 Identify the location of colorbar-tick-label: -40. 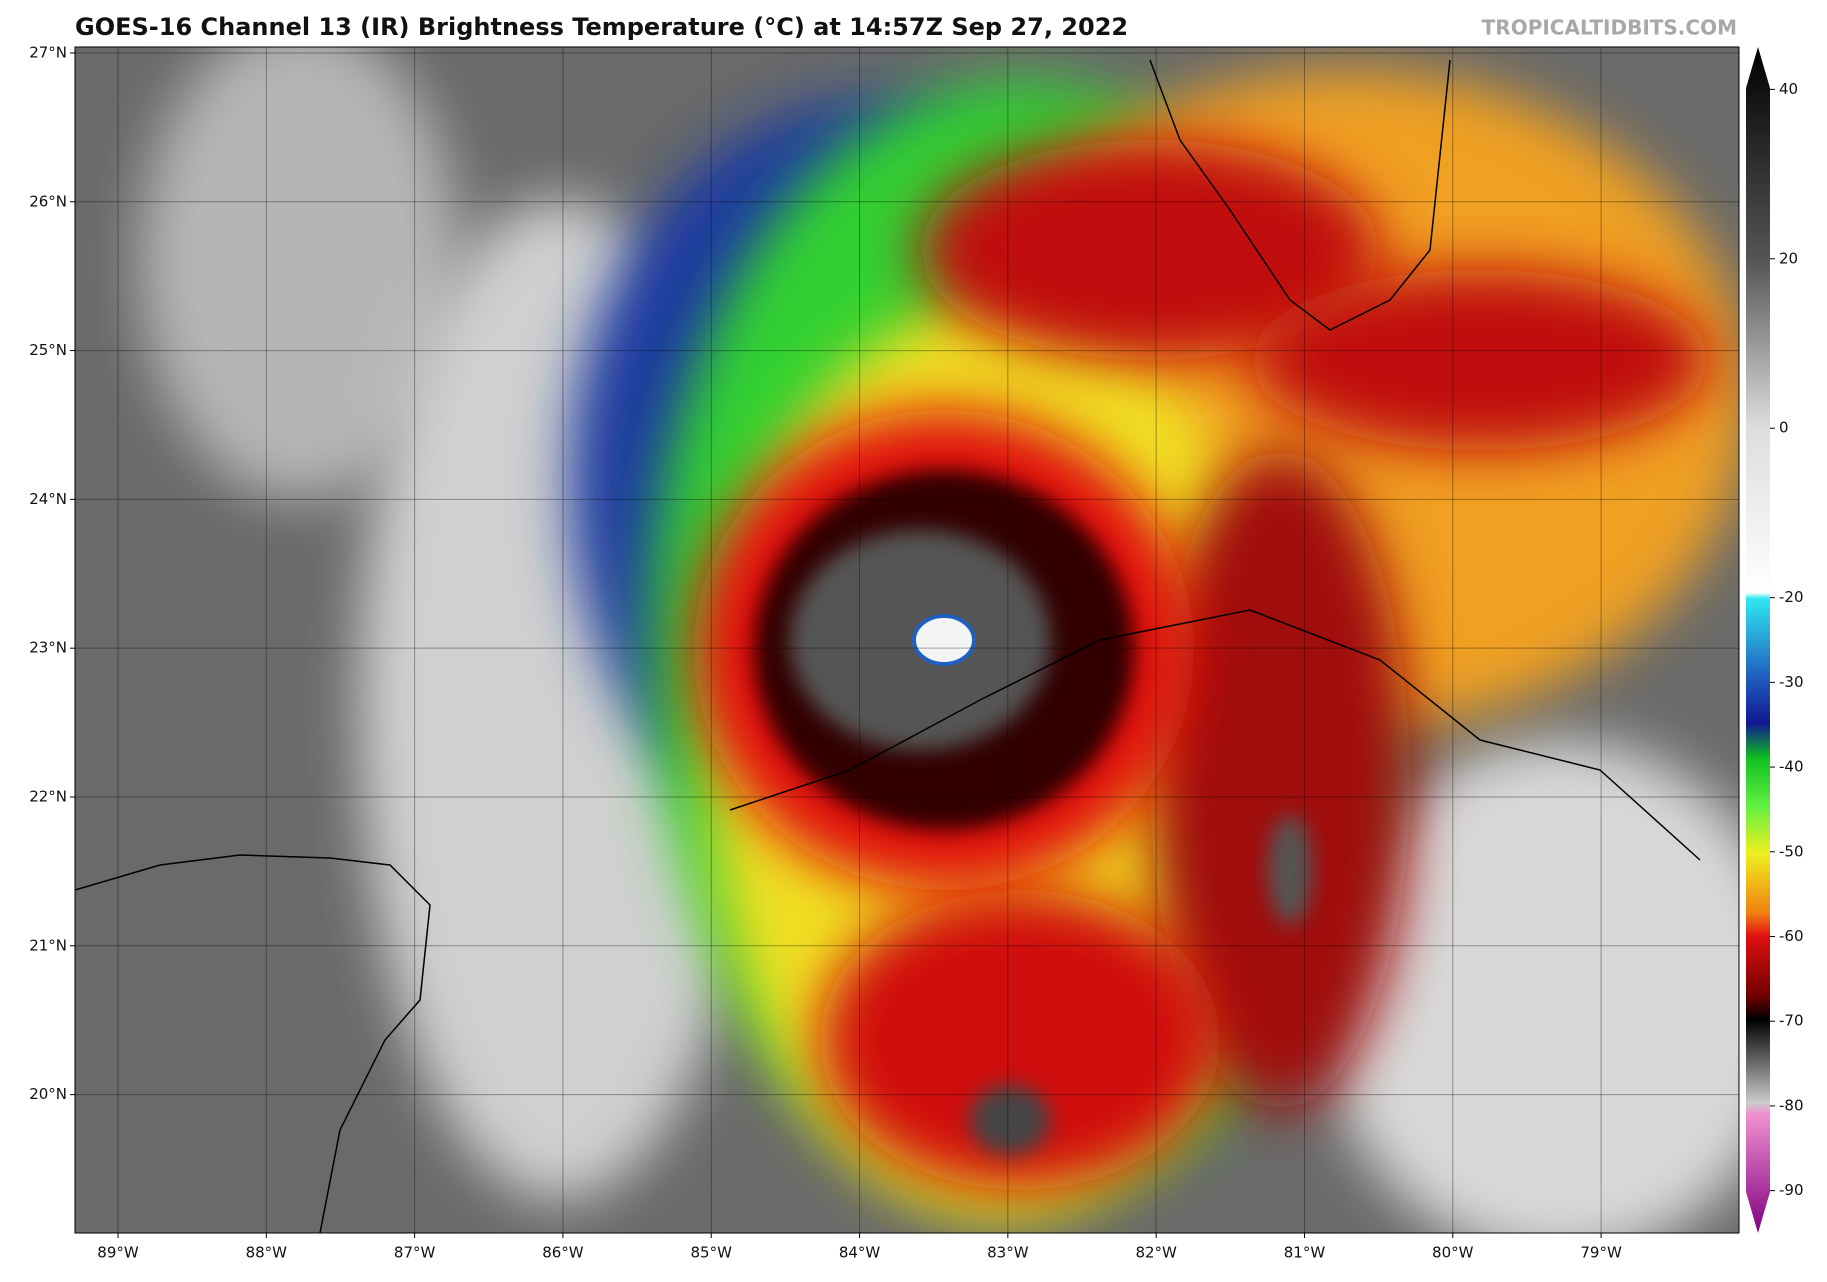
(1791, 767).